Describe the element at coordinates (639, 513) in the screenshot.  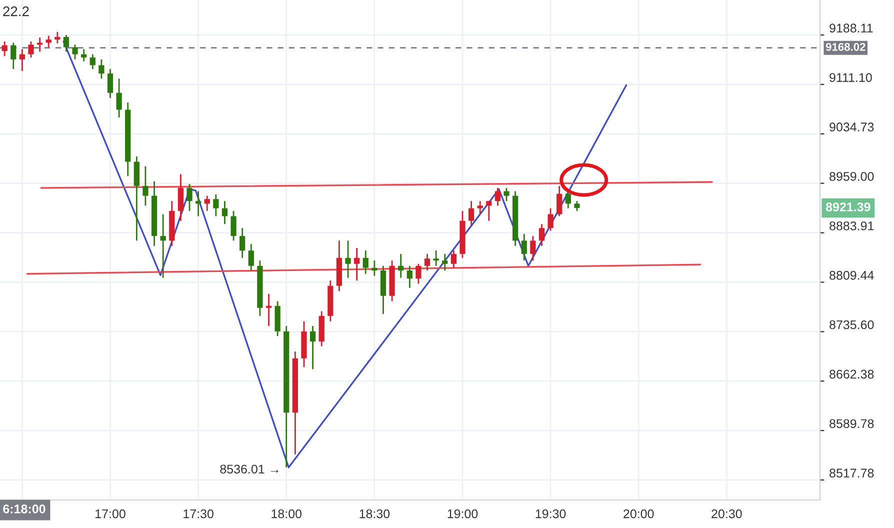
I see `x-tick-label: 20:00` at that location.